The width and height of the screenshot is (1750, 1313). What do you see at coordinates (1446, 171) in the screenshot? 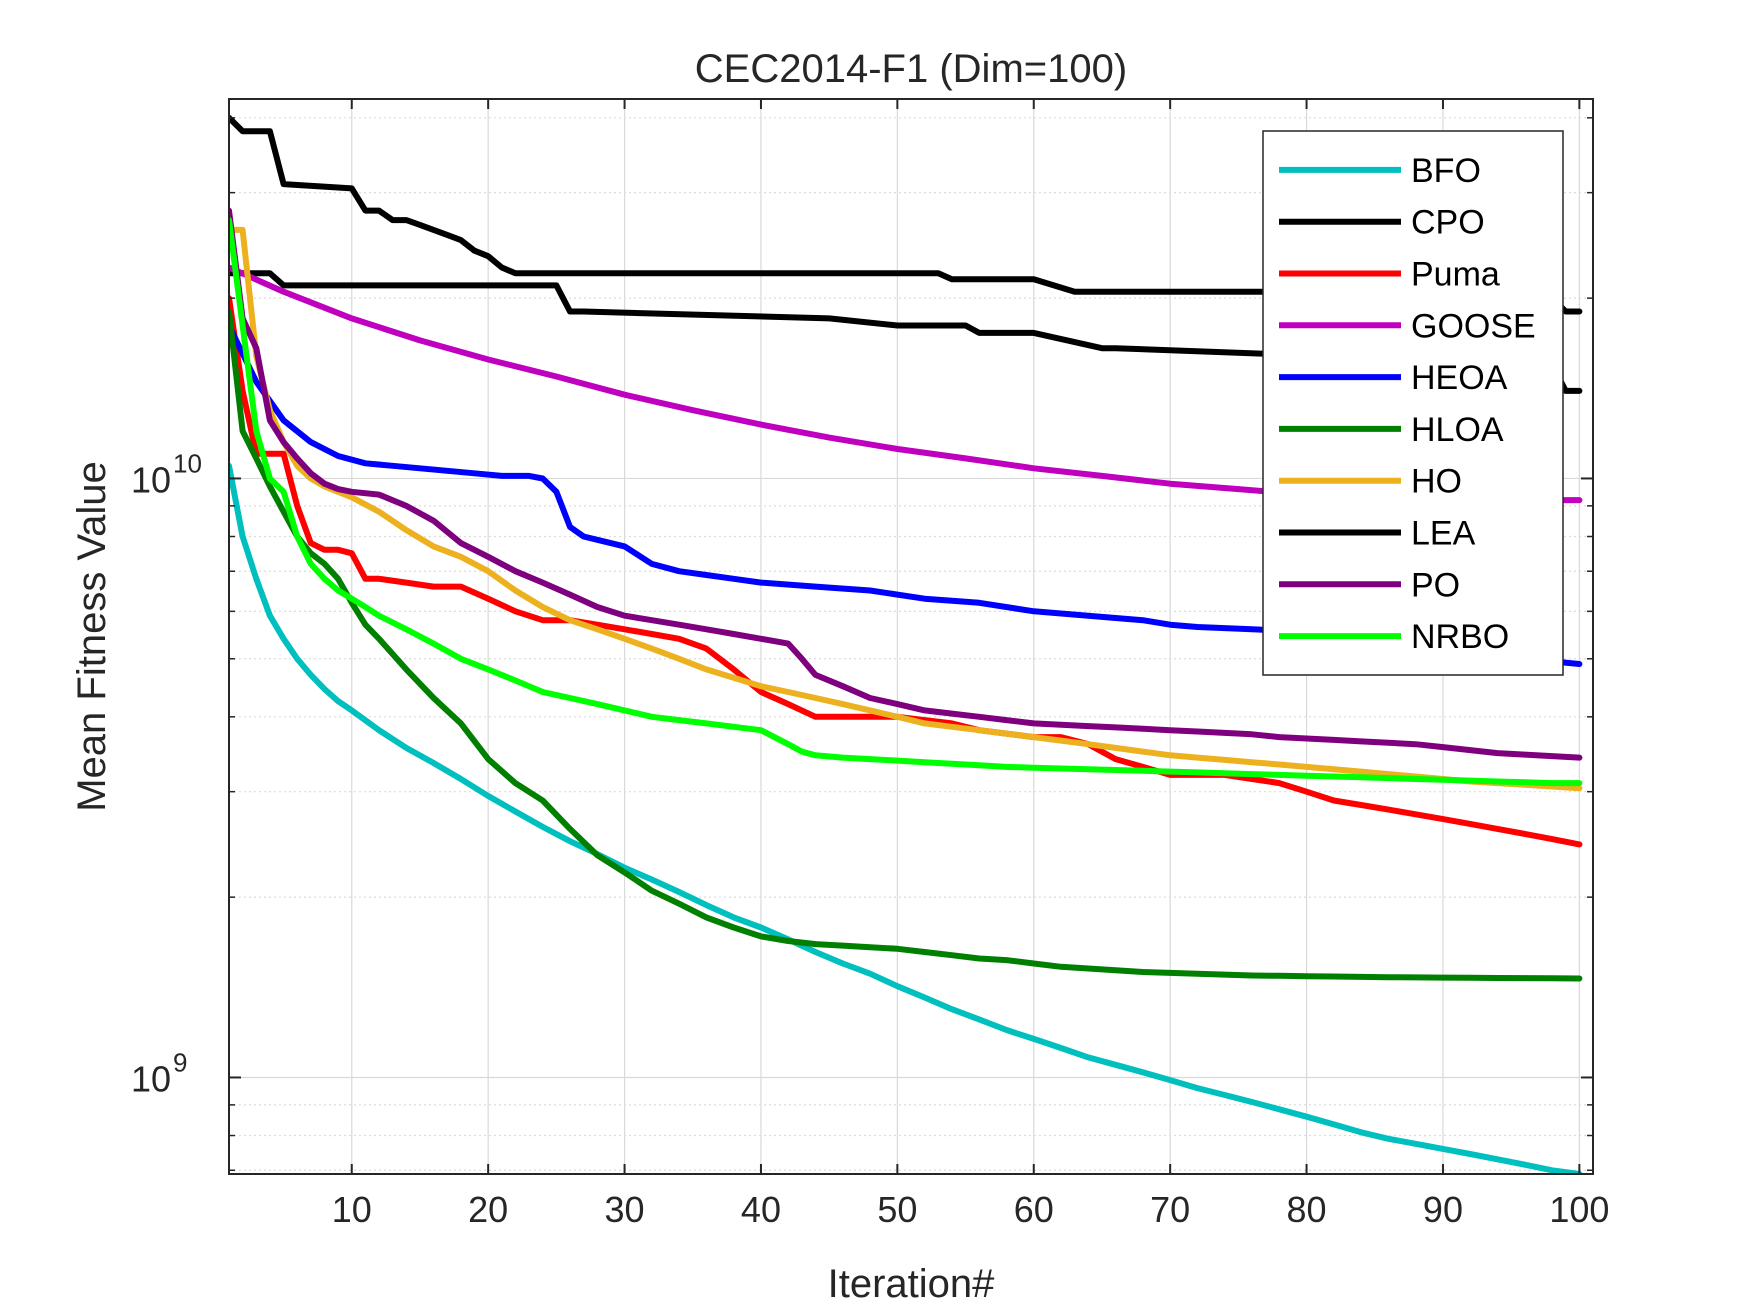
I see `legend-label-bfo: BFO` at bounding box center [1446, 171].